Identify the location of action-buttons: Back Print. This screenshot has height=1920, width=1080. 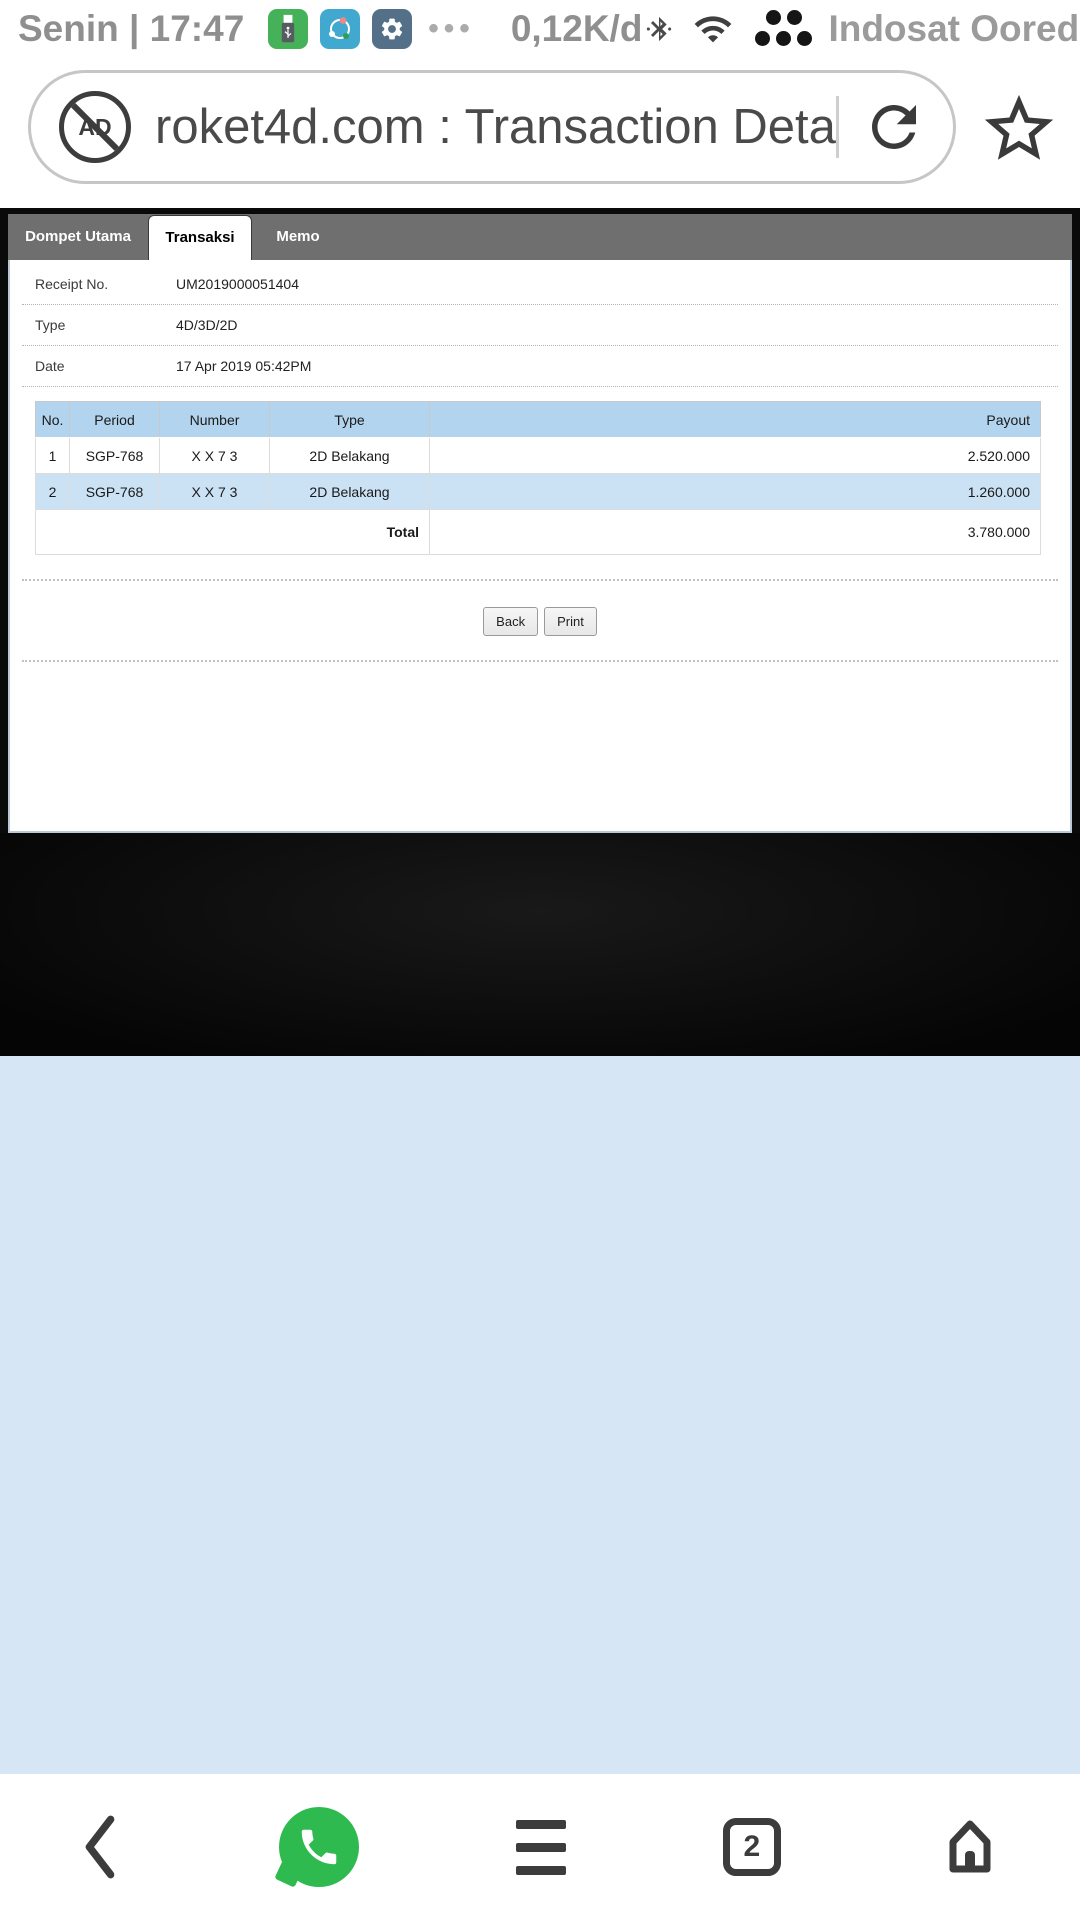
(540, 621).